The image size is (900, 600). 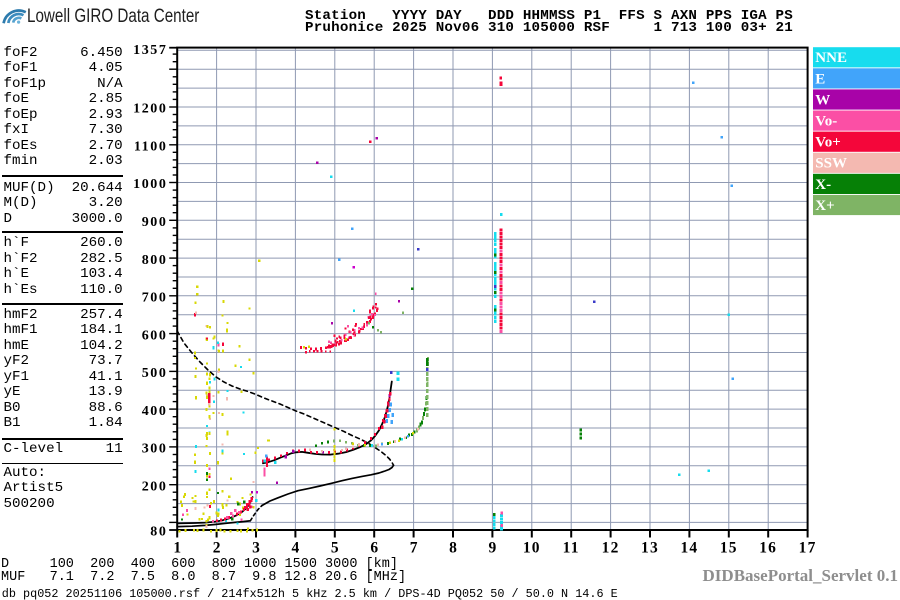 What do you see at coordinates (820, 79) in the screenshot?
I see `svg-text: E` at bounding box center [820, 79].